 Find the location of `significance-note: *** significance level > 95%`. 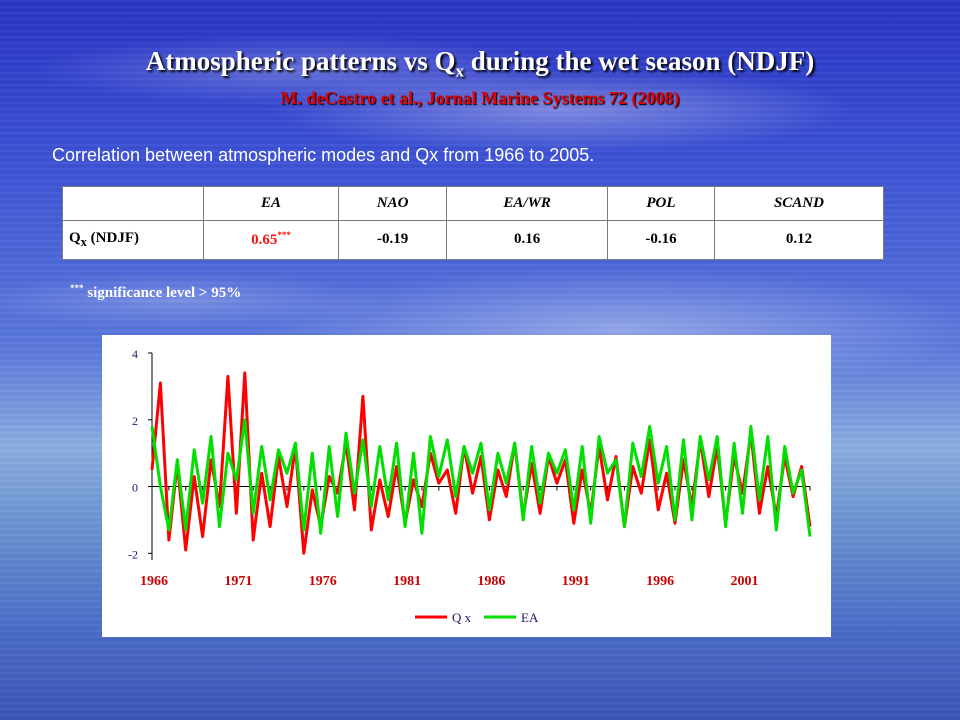

significance-note: *** significance level > 95% is located at coordinates (156, 292).